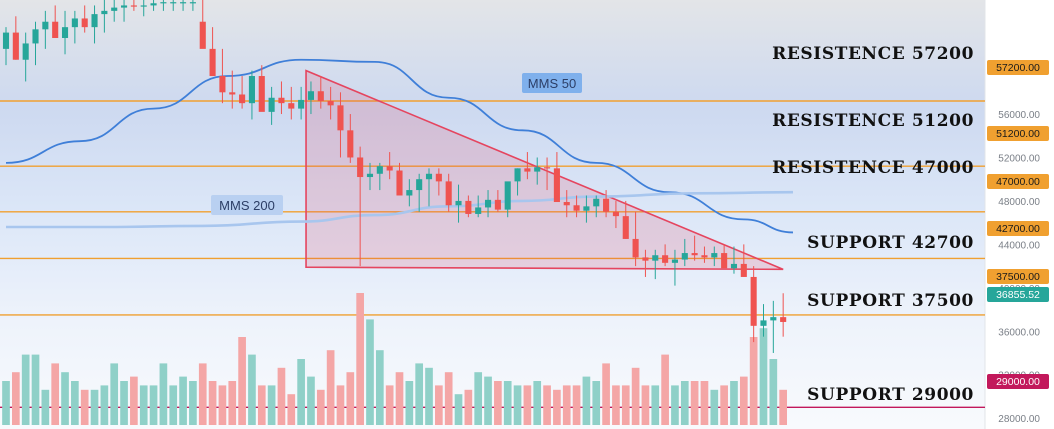 This screenshot has width=1054, height=429. I want to click on price-badge-37500-box, so click(1018, 276).